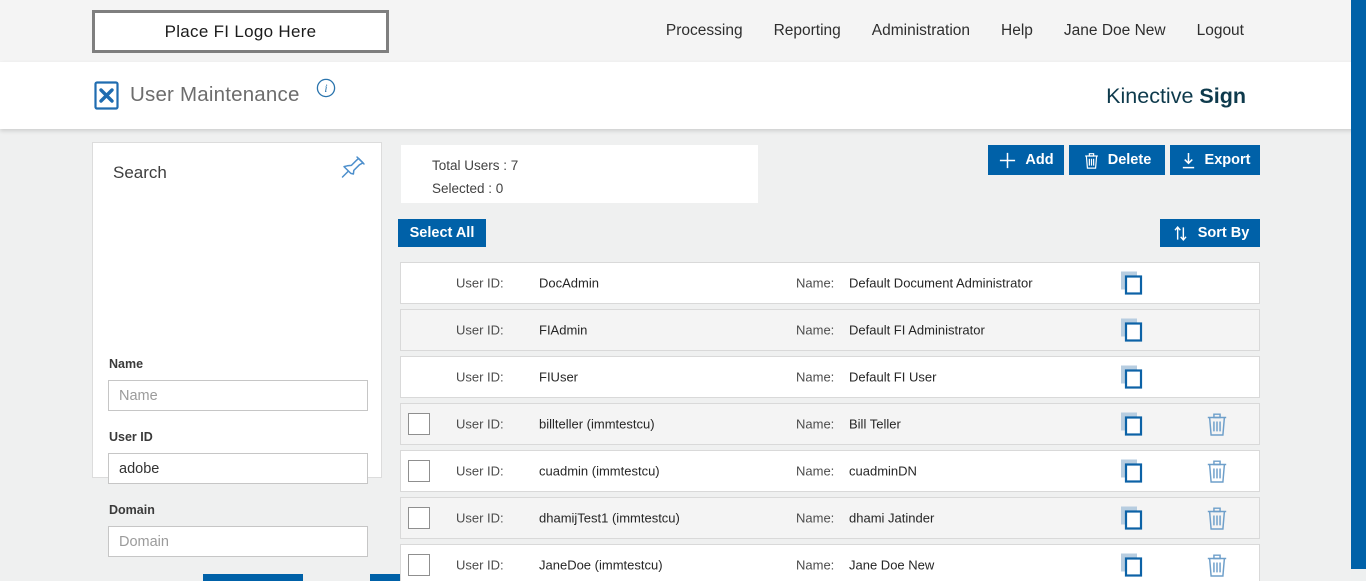 The width and height of the screenshot is (1366, 581). What do you see at coordinates (1222, 96) in the screenshot?
I see `brand-secondary: Sign` at bounding box center [1222, 96].